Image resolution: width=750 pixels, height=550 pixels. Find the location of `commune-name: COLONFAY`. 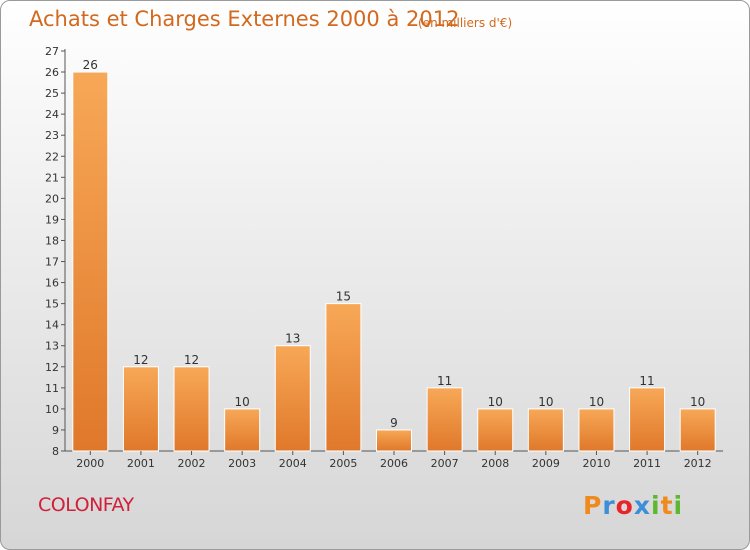

commune-name: COLONFAY is located at coordinates (86, 505).